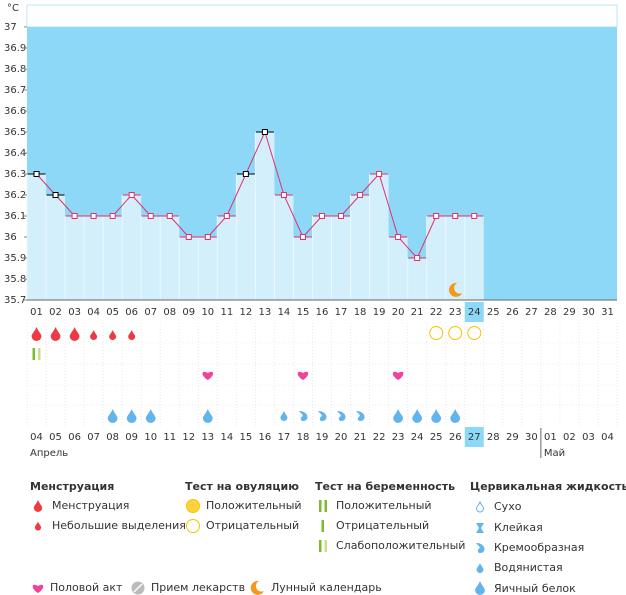 The image size is (626, 595). Describe the element at coordinates (15, 153) in the screenshot. I see `y-tick-label: 36.4` at that location.